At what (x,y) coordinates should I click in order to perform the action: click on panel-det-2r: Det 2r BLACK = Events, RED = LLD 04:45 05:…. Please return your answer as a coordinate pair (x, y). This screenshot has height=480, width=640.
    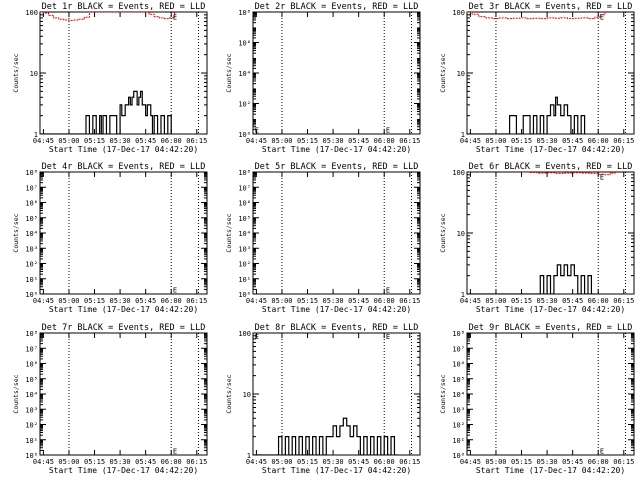
    Looking at the image, I should click on (323, 78).